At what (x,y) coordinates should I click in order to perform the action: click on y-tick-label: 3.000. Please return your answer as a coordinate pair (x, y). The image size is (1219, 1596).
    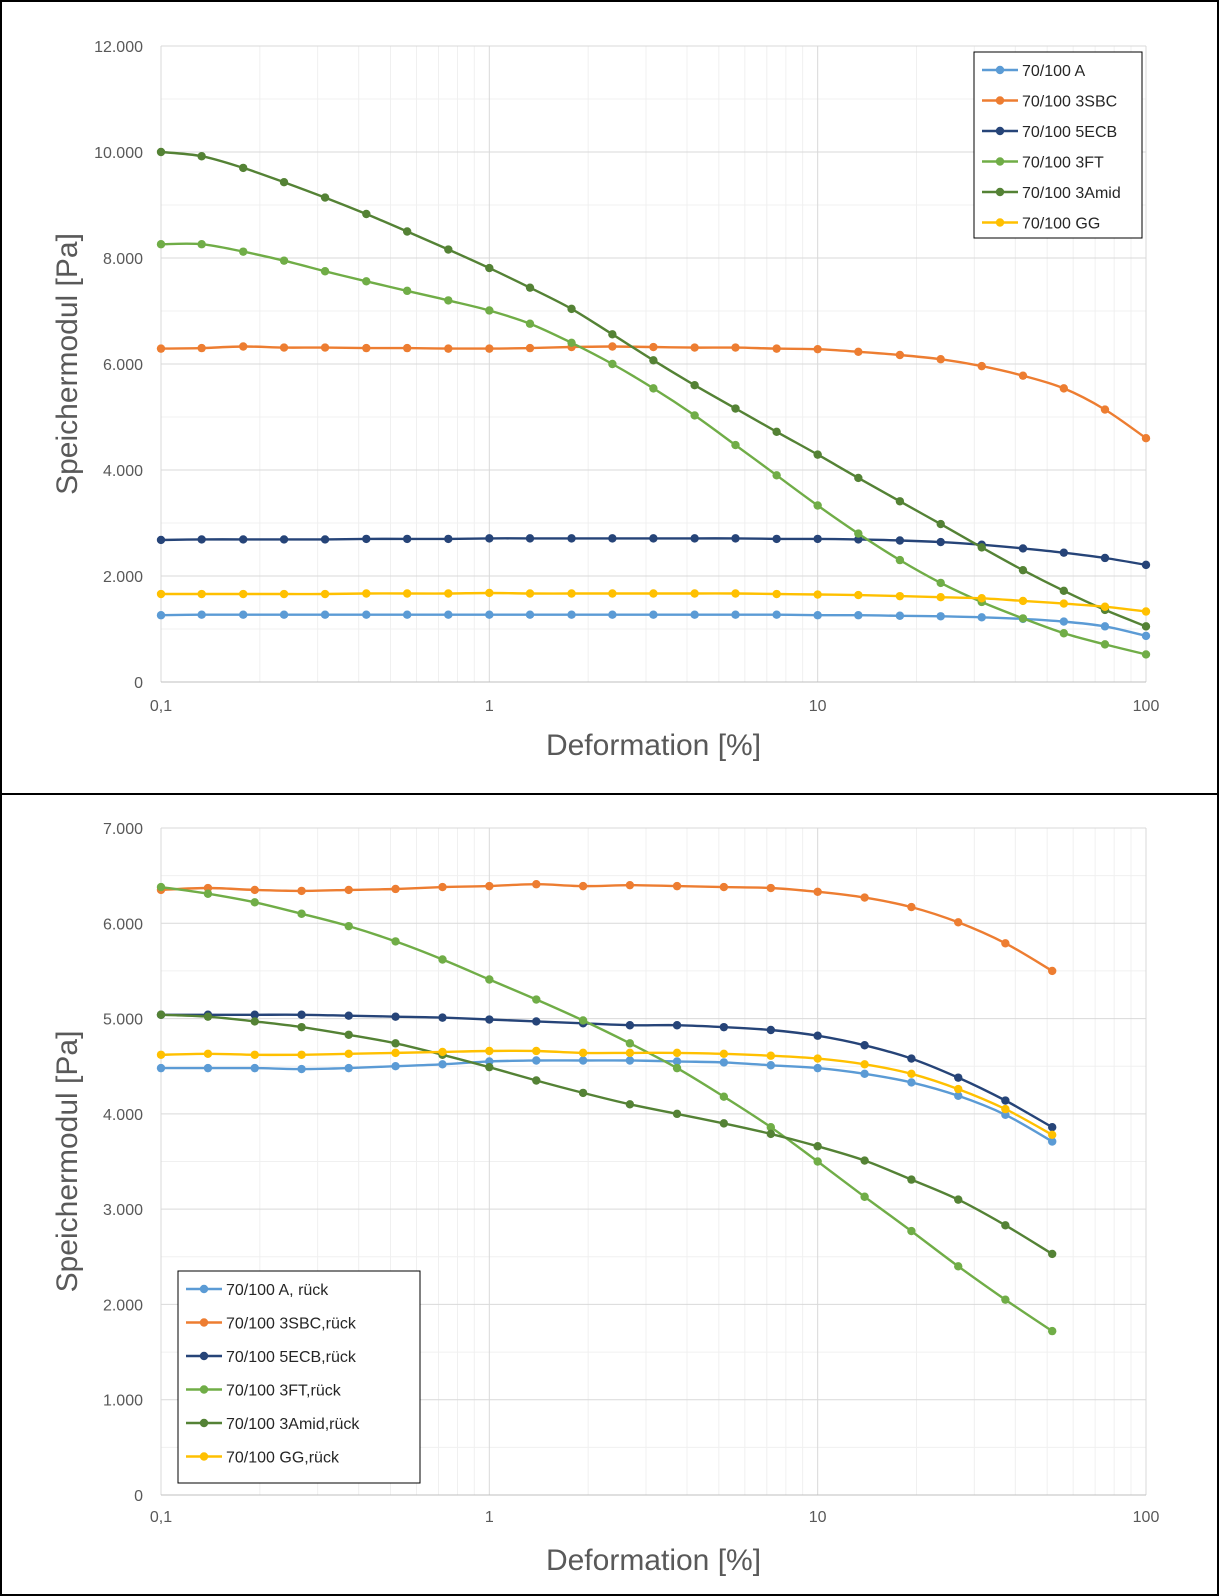
    Looking at the image, I should click on (123, 1210).